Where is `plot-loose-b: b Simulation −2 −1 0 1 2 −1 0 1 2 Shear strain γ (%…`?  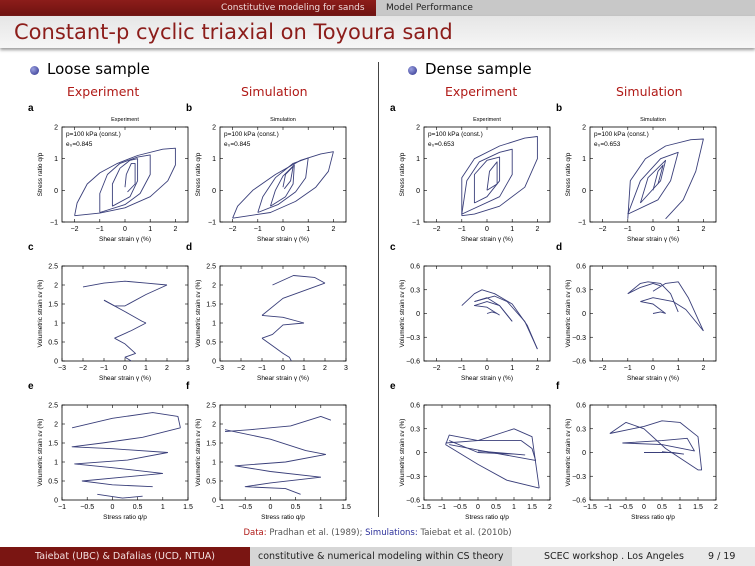 plot-loose-b: b Simulation −2 −1 0 1 2 −1 0 1 2 Shear strain γ (%… is located at coordinates (266, 173).